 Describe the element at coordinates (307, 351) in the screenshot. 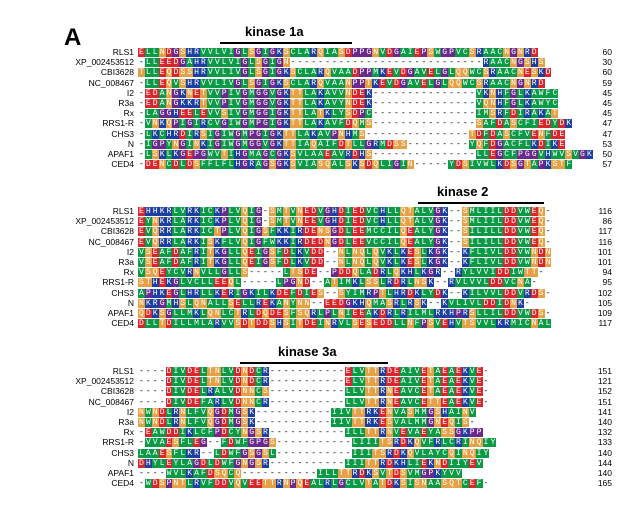

I see `domain-label: kinase 3a` at that location.